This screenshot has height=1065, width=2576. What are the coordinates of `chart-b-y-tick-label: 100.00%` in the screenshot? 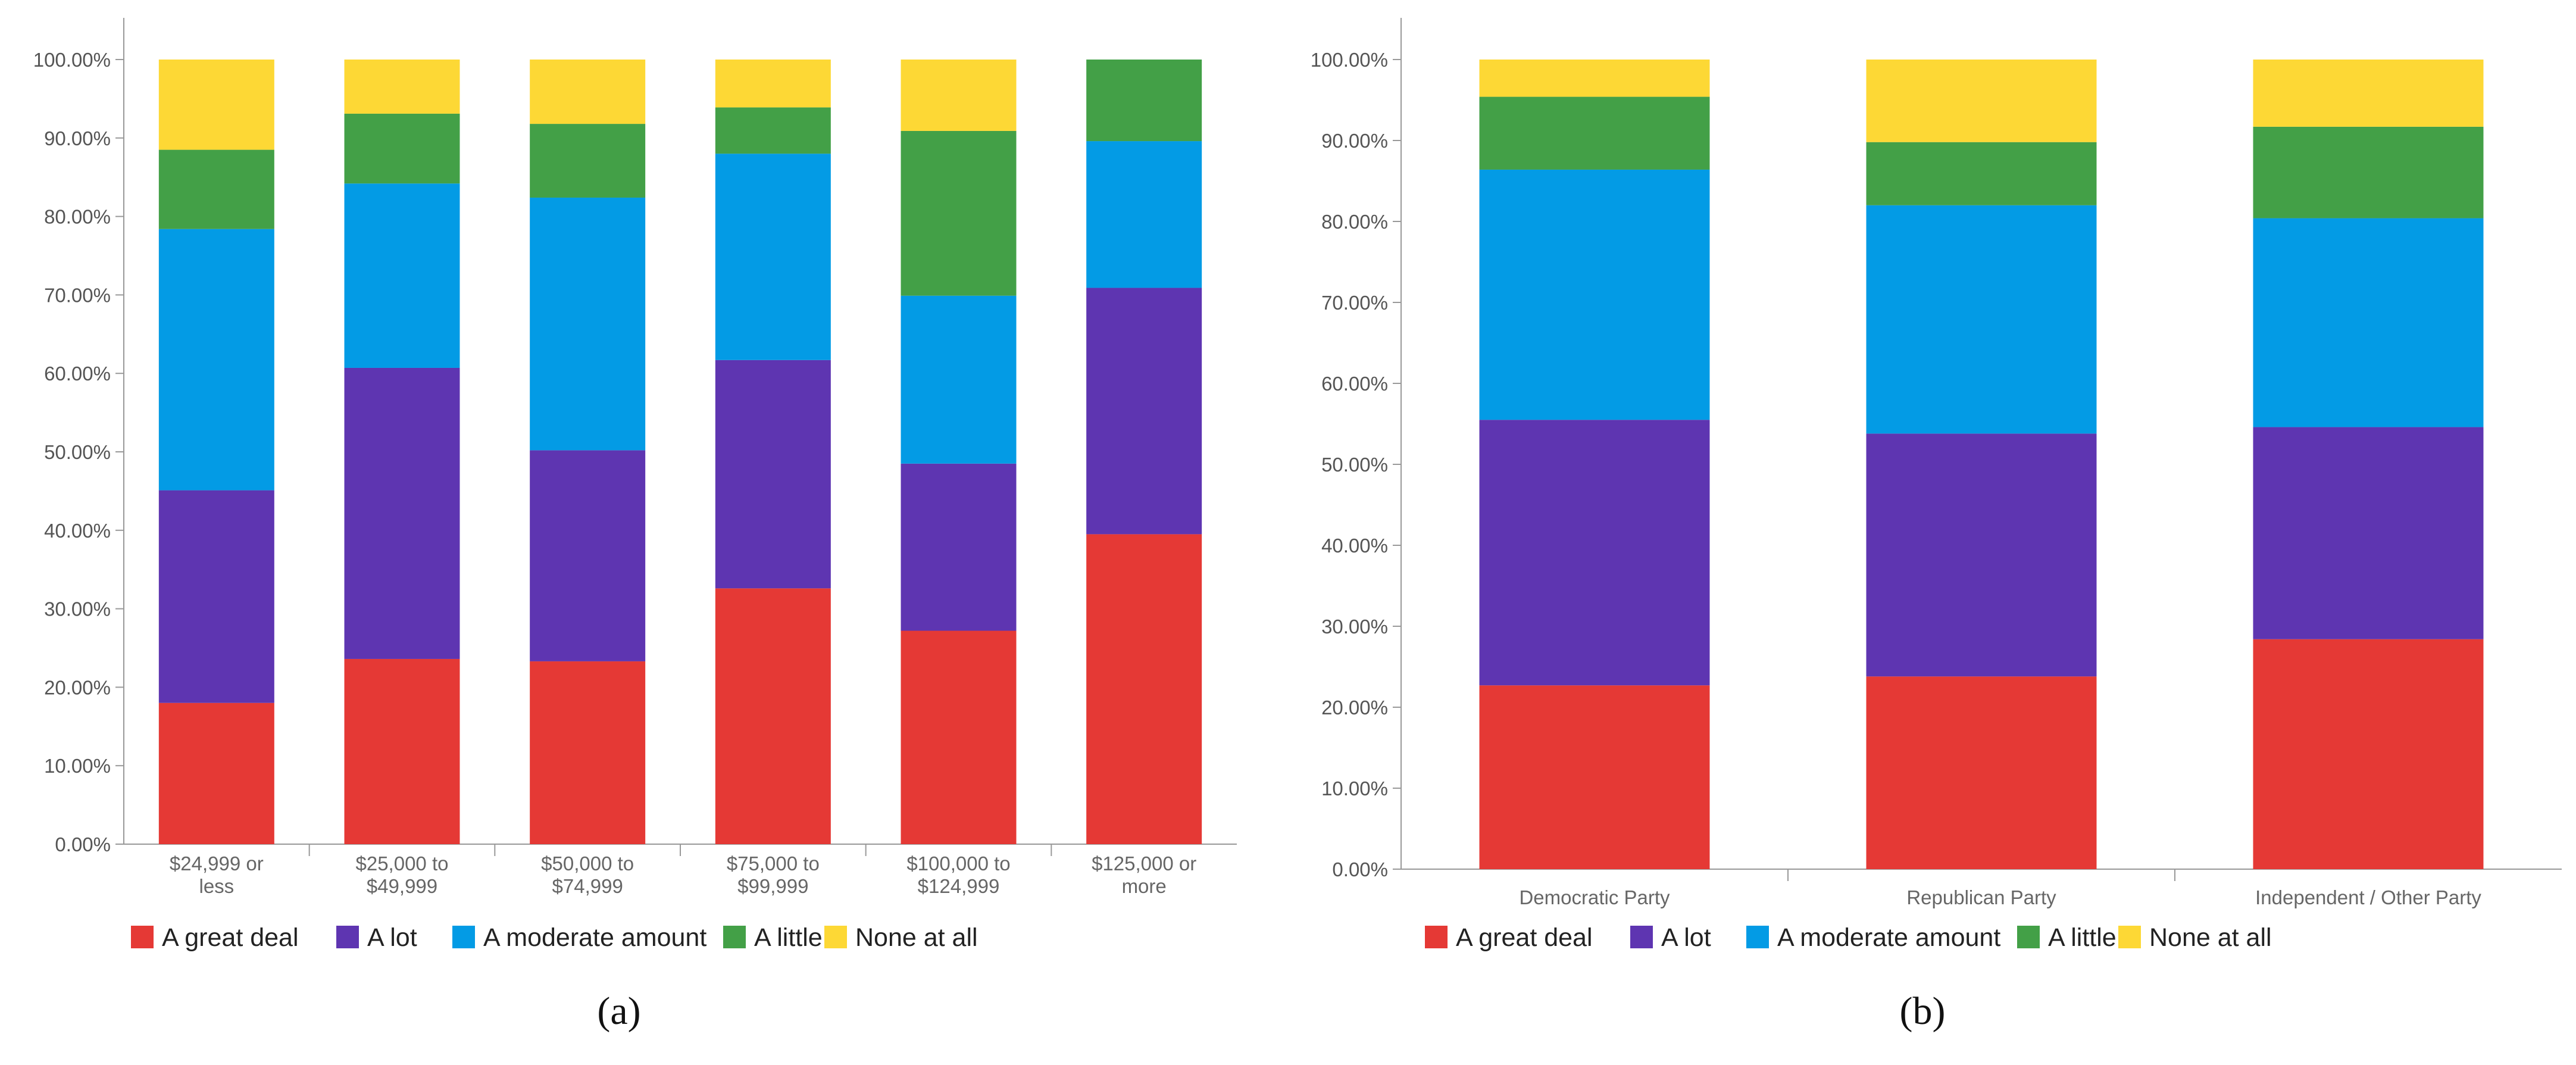 It's located at (1349, 60).